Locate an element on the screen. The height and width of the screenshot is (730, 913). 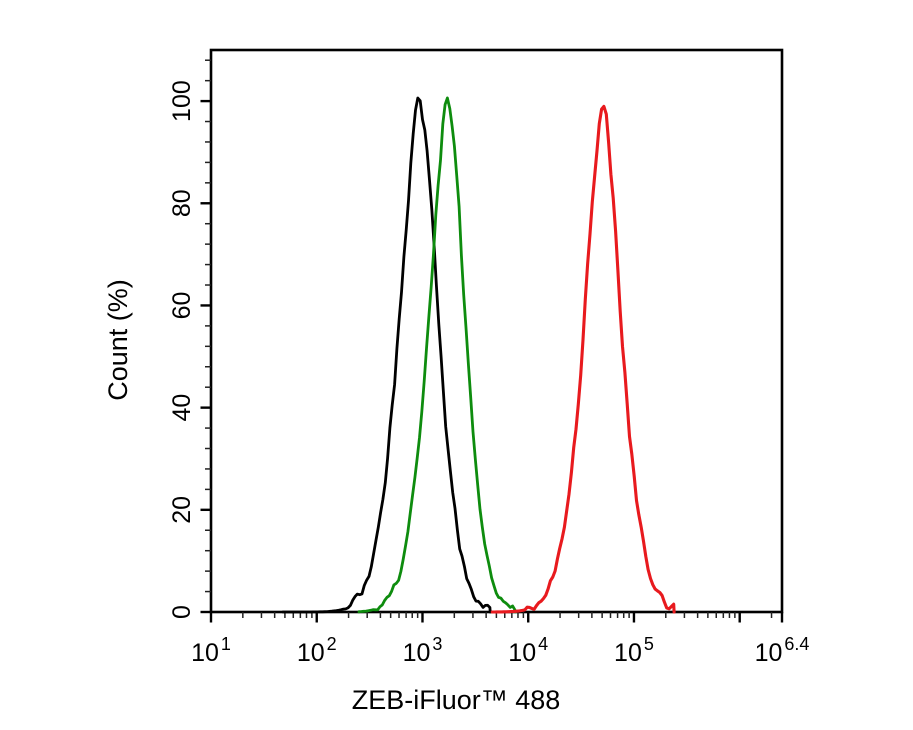
x-axis-tick-labels: 10 1 10 2 10 3 10 4 10 5 10 6.4 is located at coordinates (500, 650).